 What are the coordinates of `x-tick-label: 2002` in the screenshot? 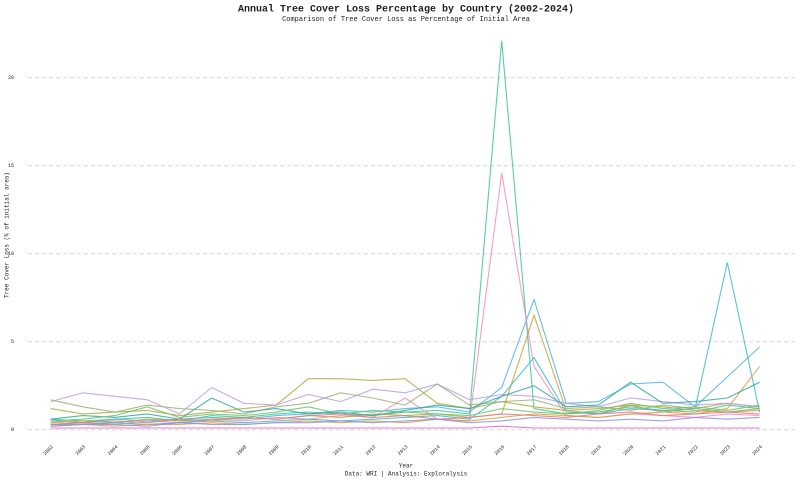 It's located at (48, 450).